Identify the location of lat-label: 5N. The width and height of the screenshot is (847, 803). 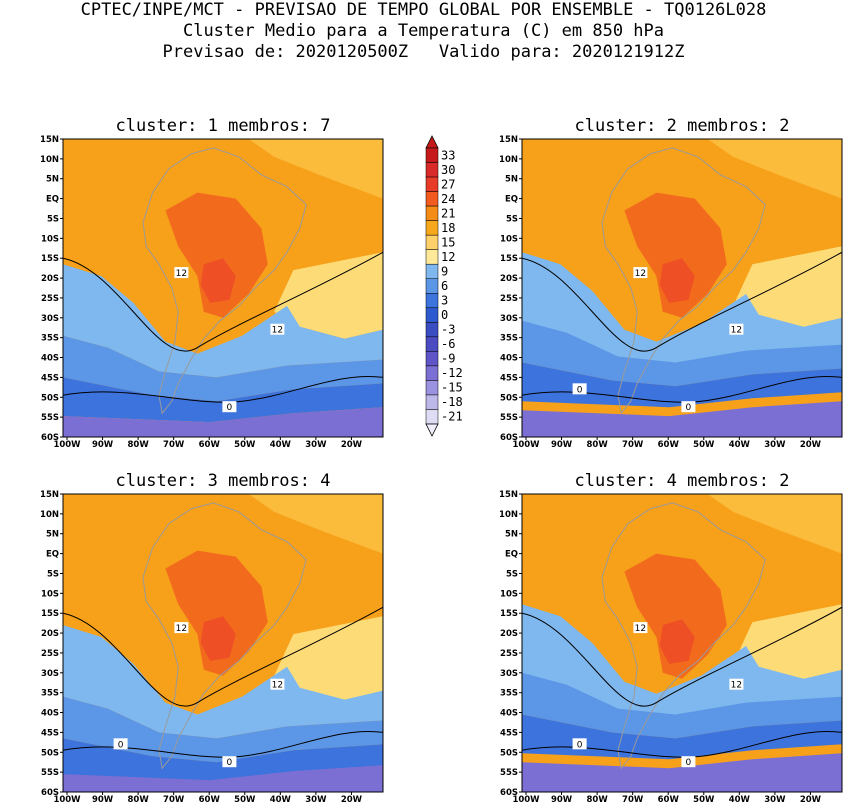
(52, 535).